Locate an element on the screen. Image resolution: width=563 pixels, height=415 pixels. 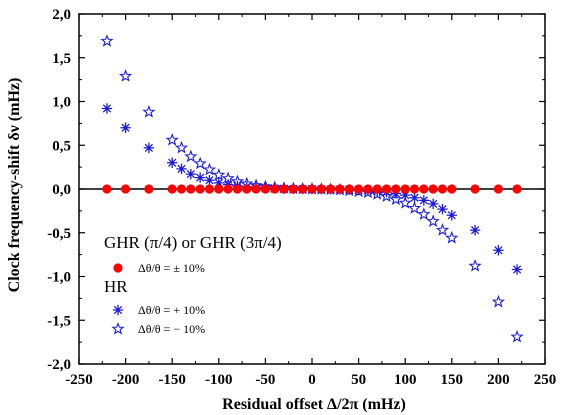
series-circle is located at coordinates (312, 189).